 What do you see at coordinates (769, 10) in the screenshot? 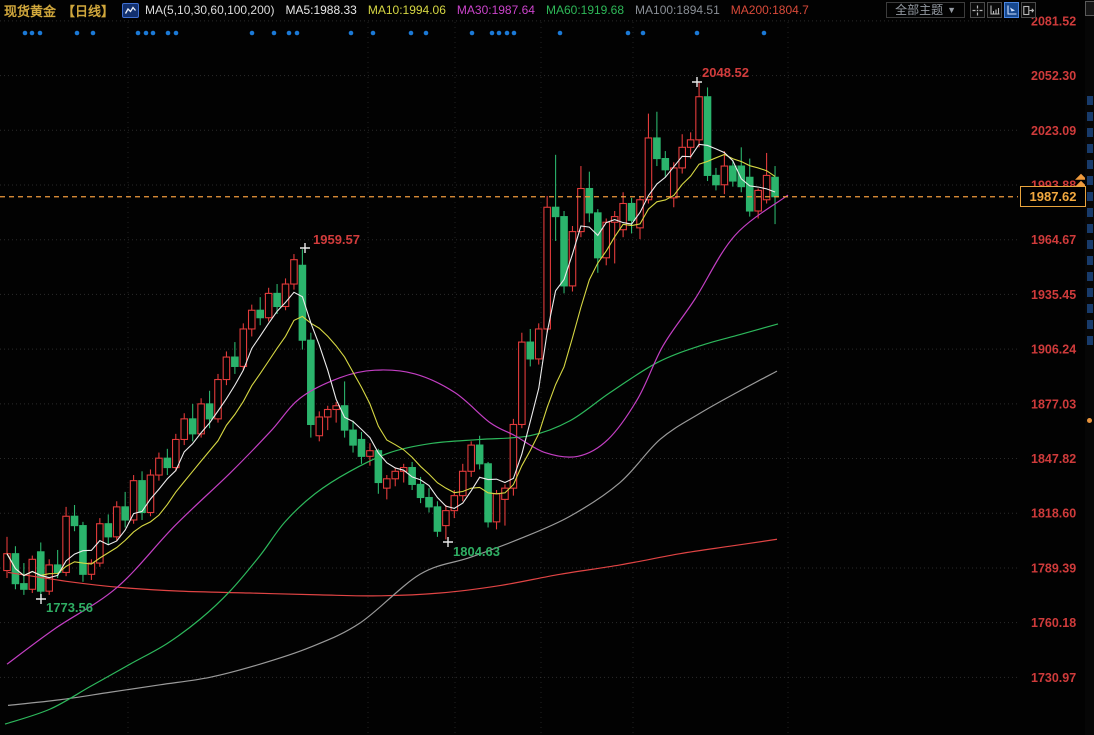
I see `ma-value: MA200:1804.7` at bounding box center [769, 10].